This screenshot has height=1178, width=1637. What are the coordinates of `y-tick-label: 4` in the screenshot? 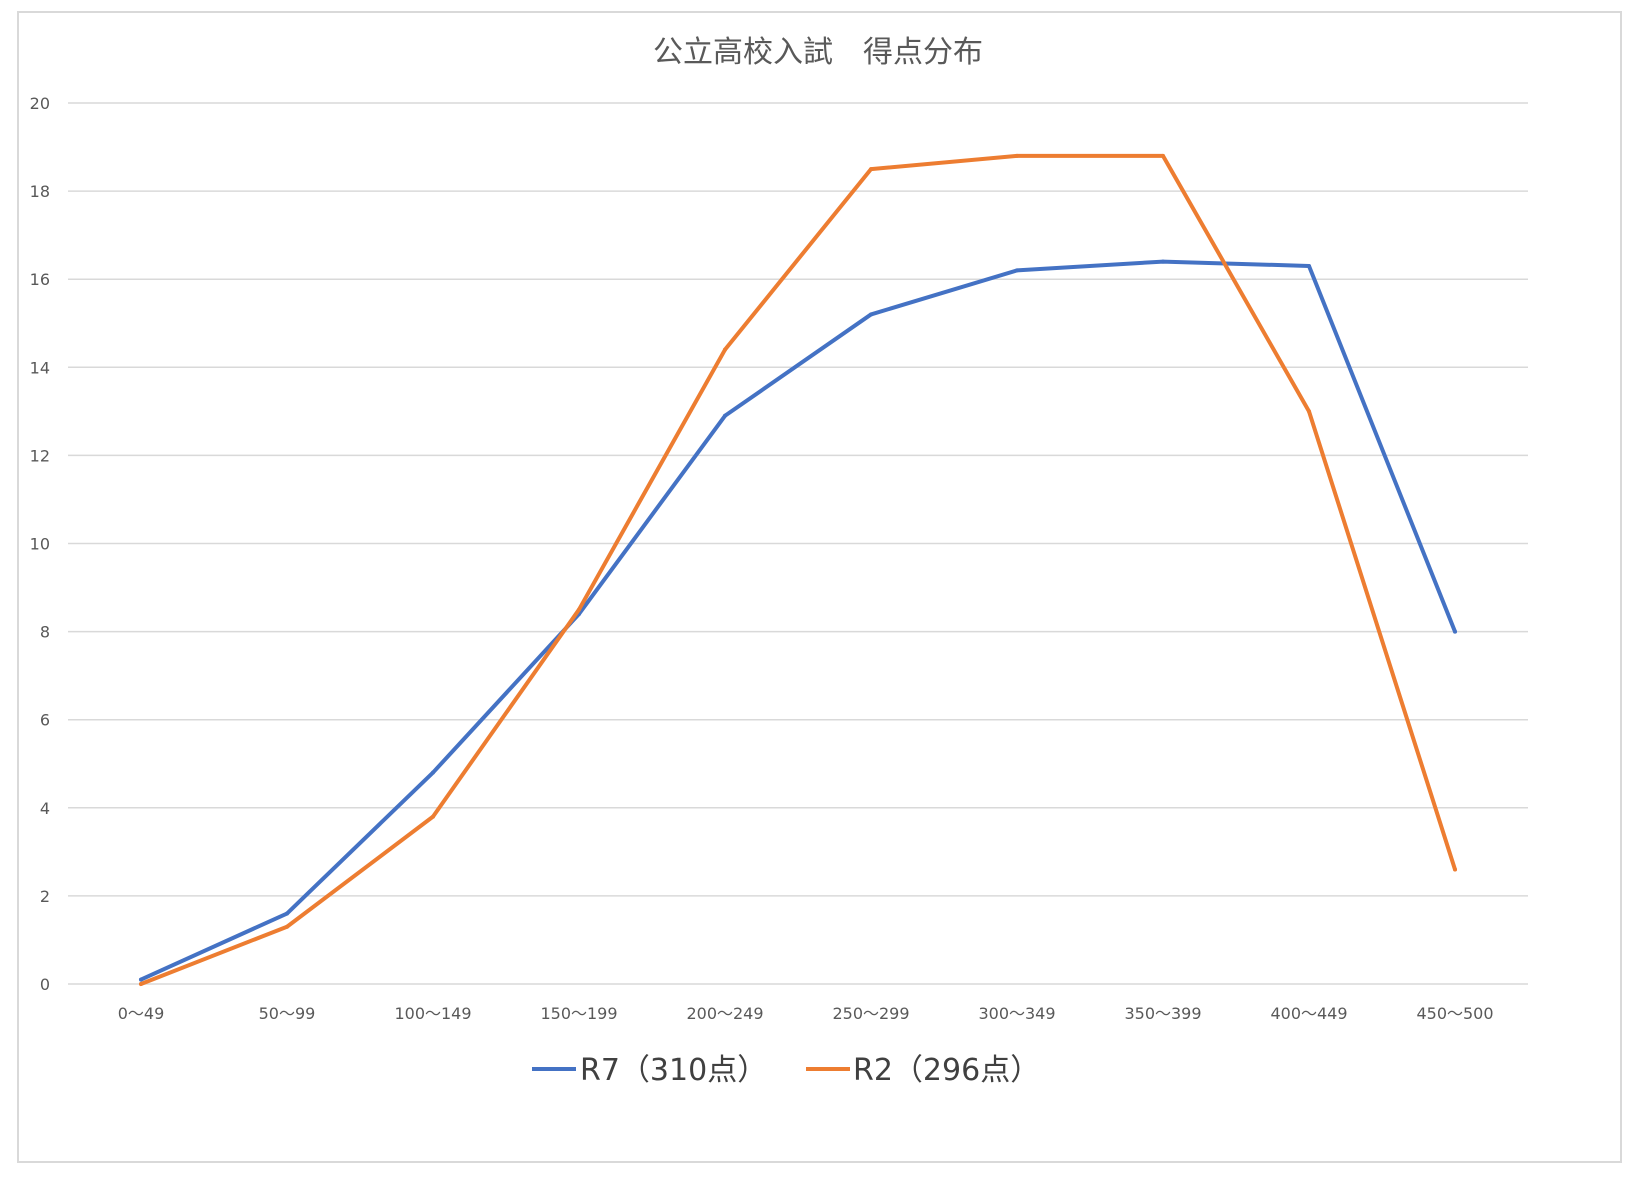 It's located at (45, 808).